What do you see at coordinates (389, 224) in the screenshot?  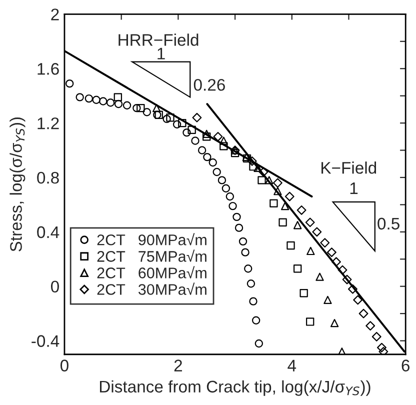 I see `annotation: 0.5` at bounding box center [389, 224].